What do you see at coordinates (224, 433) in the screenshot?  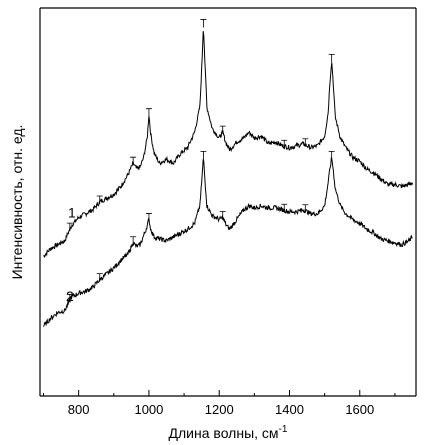 I see `x-axis-title-main: Длина волны, см` at bounding box center [224, 433].